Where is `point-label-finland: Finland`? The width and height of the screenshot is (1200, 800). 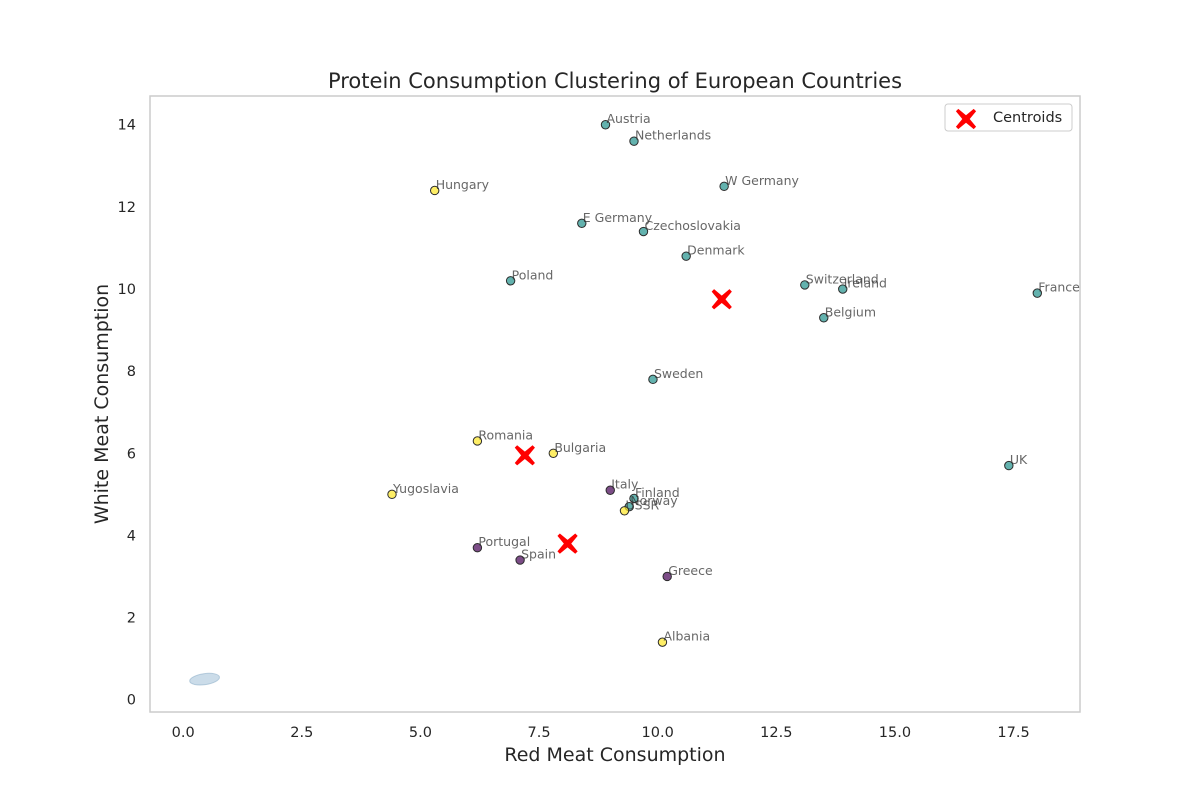 point-label-finland: Finland is located at coordinates (657, 492).